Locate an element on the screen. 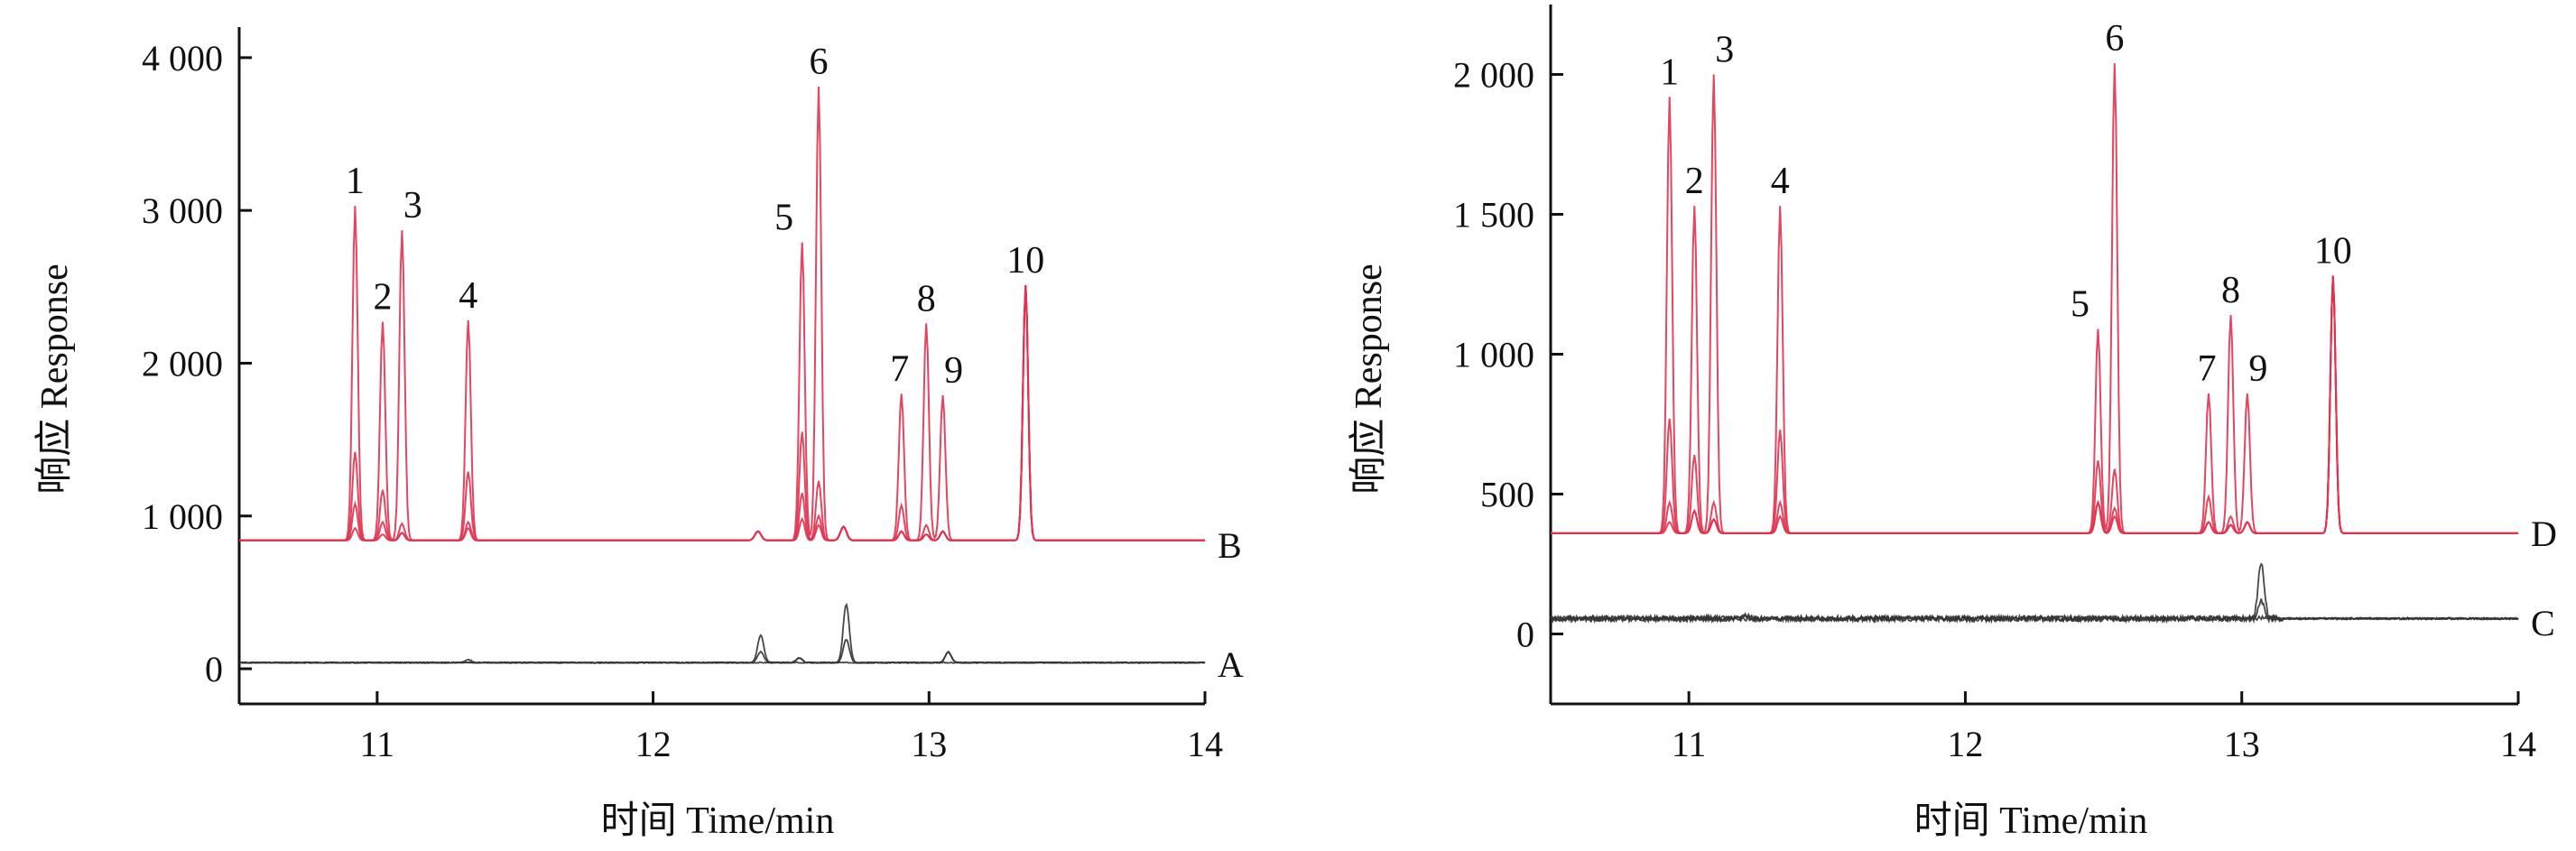  trace-label-b: B is located at coordinates (1230, 546).